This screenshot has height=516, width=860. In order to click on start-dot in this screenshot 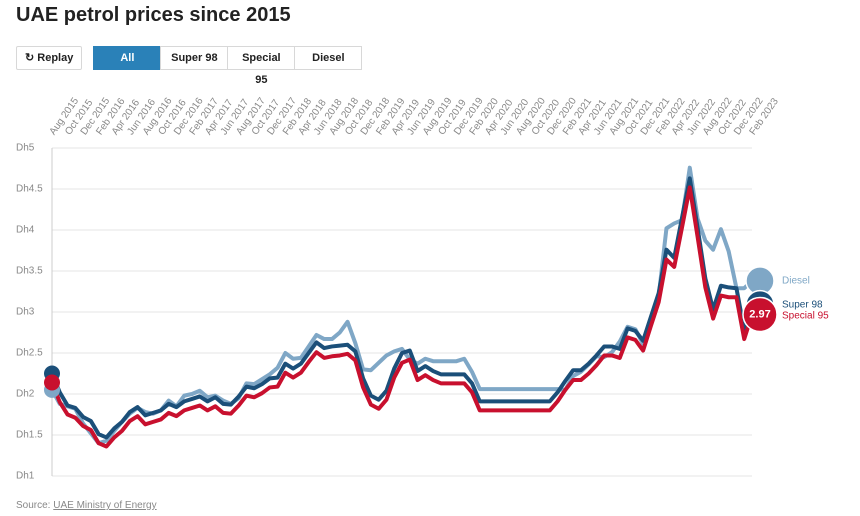, I will do `click(52, 382)`.